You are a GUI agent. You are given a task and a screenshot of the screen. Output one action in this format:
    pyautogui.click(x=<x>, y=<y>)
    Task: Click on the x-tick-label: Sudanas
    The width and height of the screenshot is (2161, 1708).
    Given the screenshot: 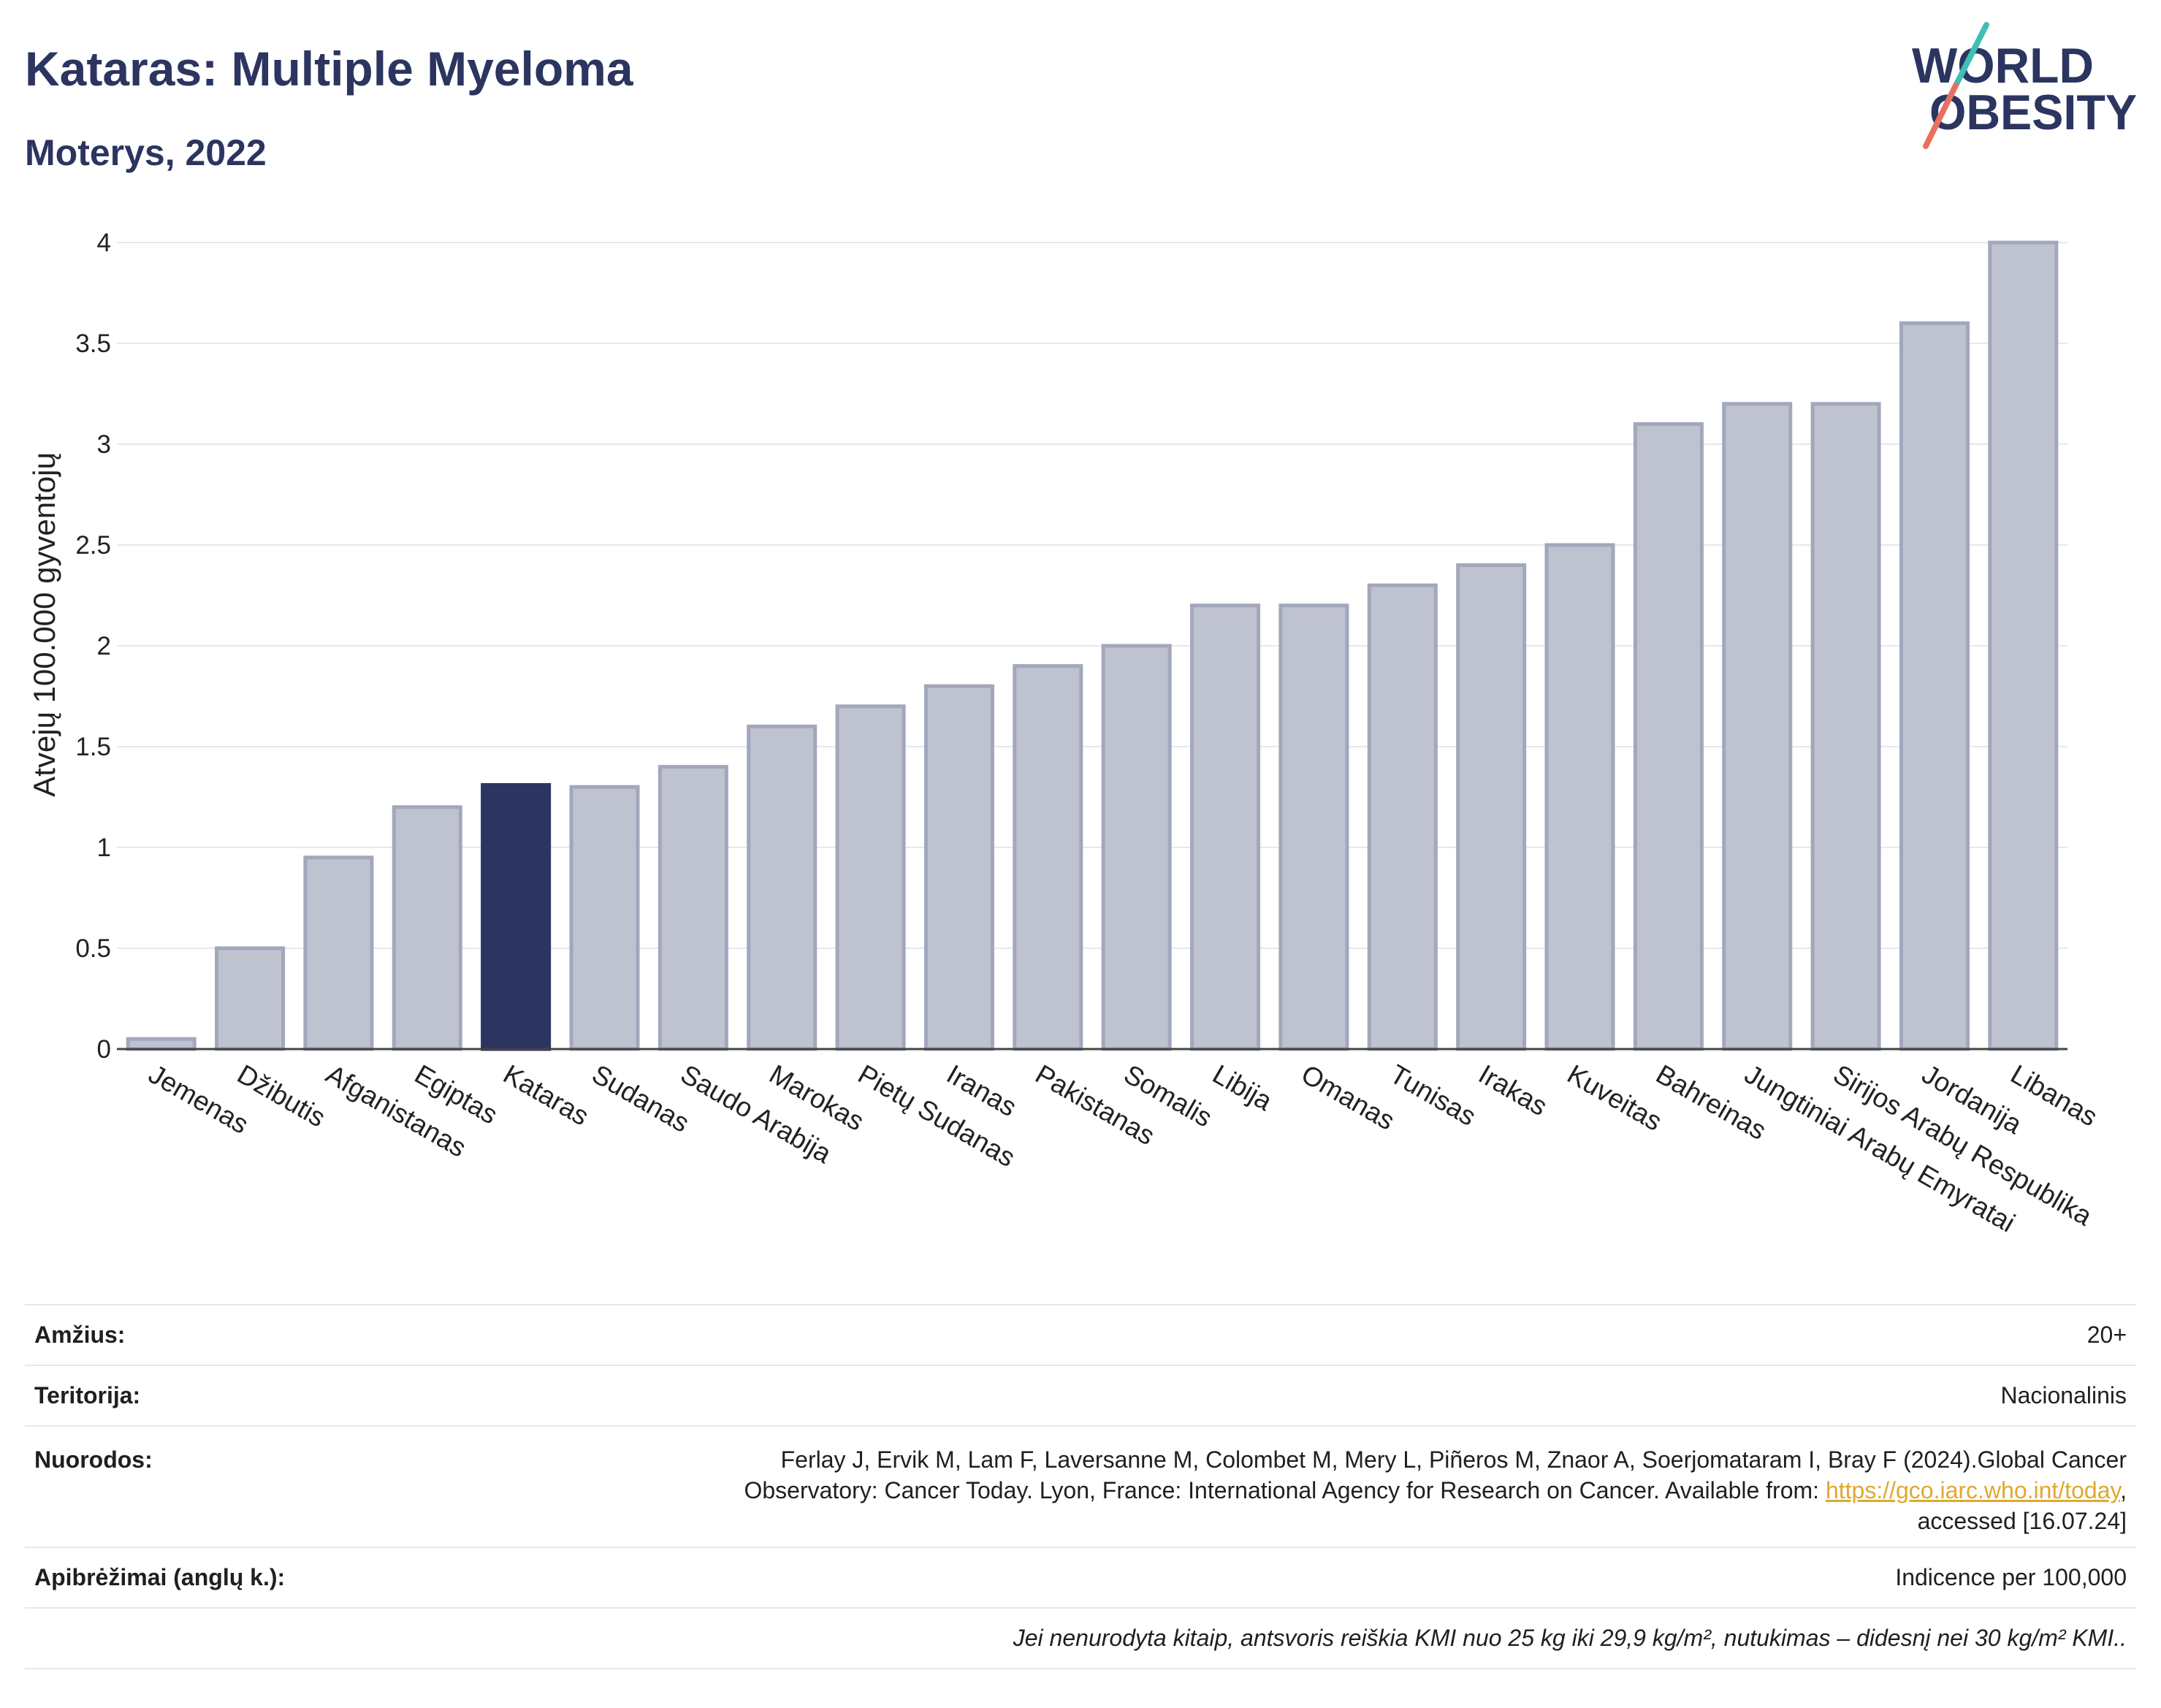 What is the action you would take?
    pyautogui.click(x=641, y=1098)
    